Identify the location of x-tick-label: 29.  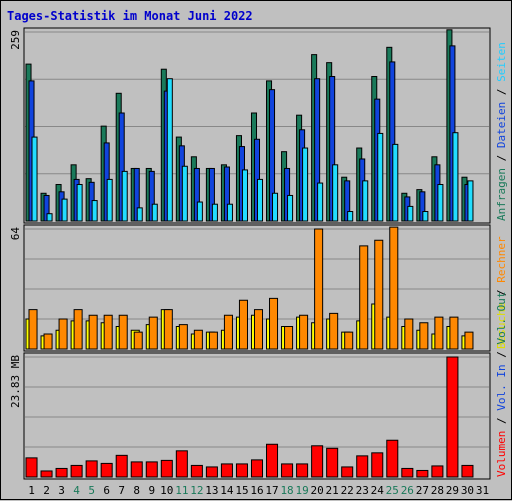
(452, 490).